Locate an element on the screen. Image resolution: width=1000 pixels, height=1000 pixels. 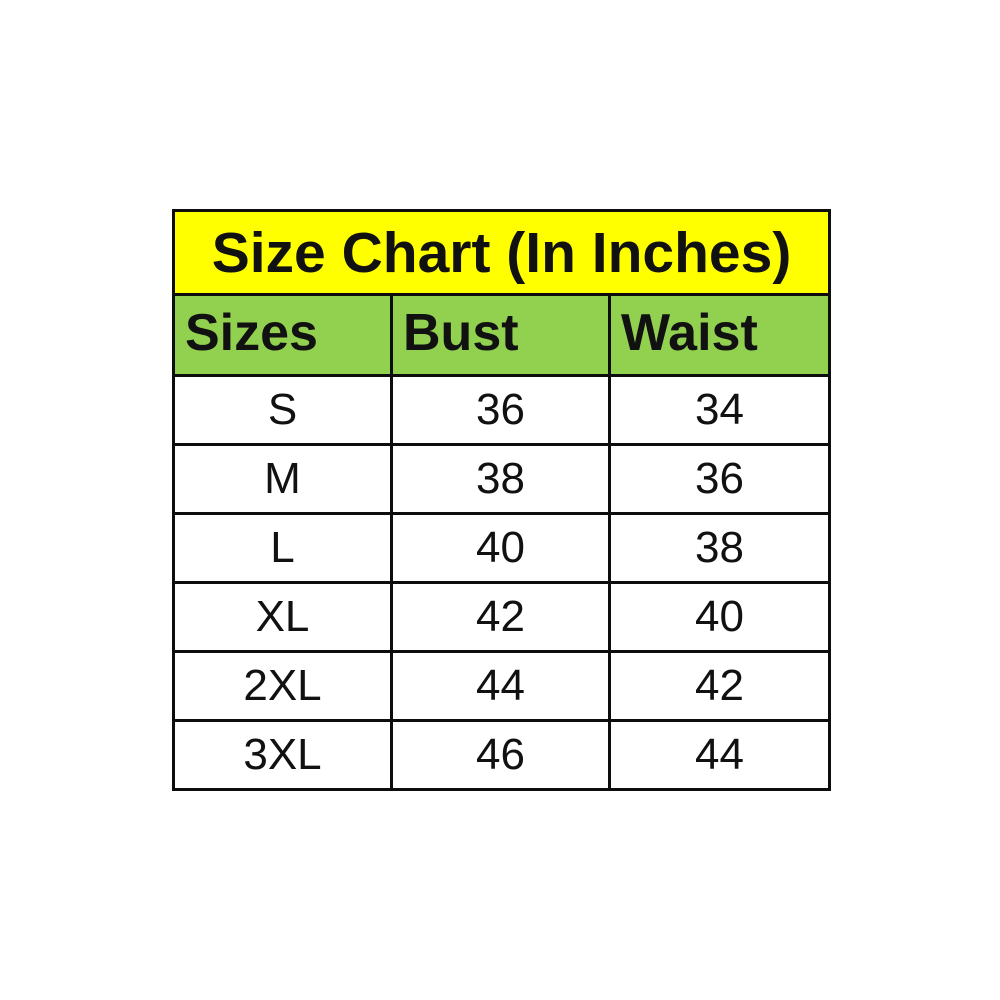
table-row-l: L 40 38 is located at coordinates (502, 548).